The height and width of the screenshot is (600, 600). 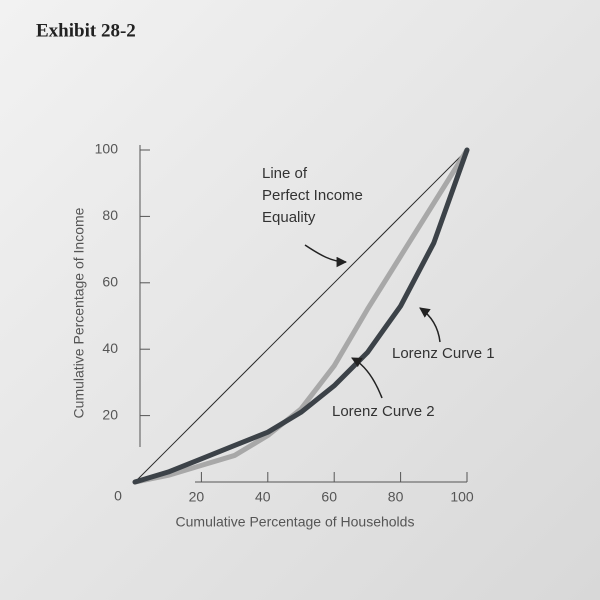 I want to click on y-tick-label: 40, so click(x=110, y=348).